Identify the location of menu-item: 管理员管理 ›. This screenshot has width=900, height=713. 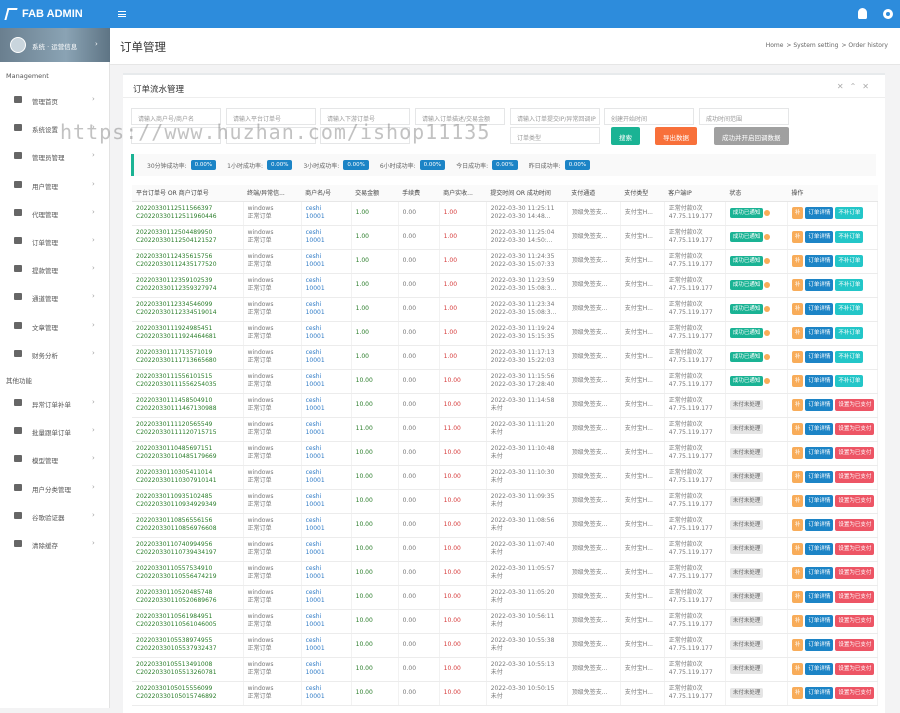
(55, 156).